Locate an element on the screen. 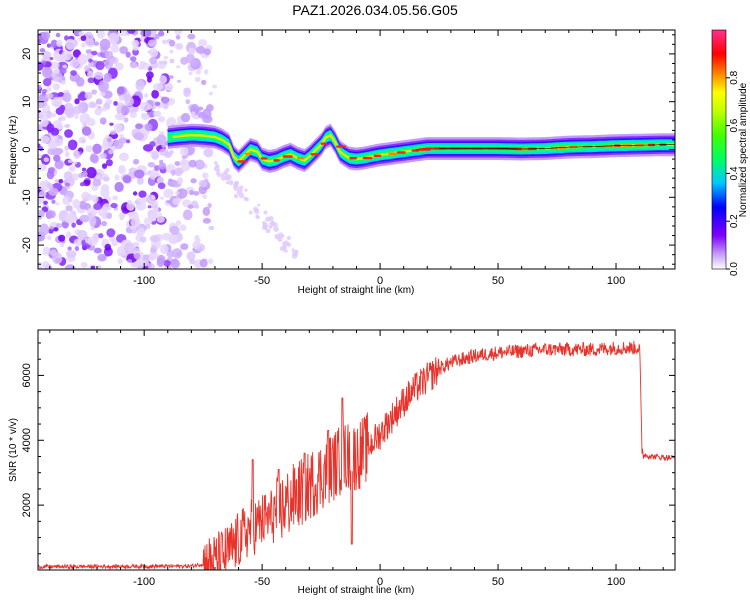 This screenshot has height=600, width=750. x-tick-label: 100 is located at coordinates (616, 582).